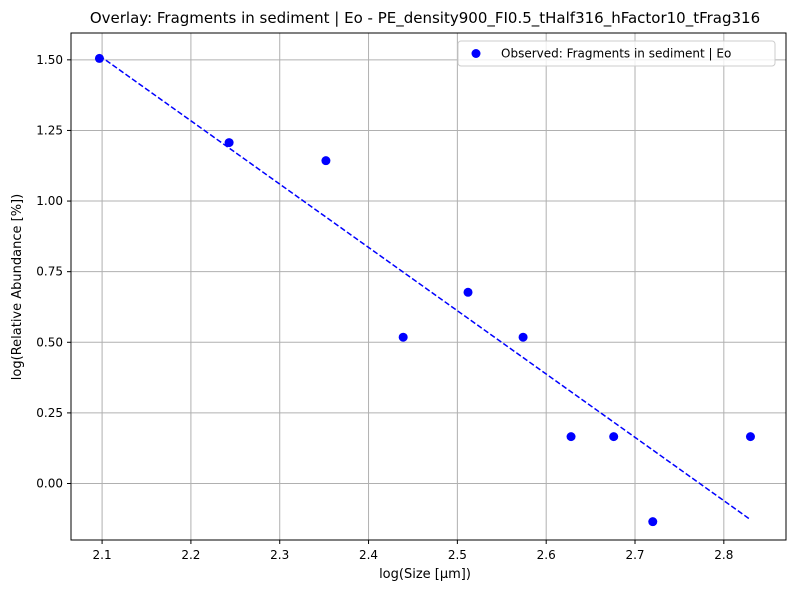 Image resolution: width=805 pixels, height=590 pixels. Describe the element at coordinates (279, 555) in the screenshot. I see `x-tick-label: 2.3` at that location.